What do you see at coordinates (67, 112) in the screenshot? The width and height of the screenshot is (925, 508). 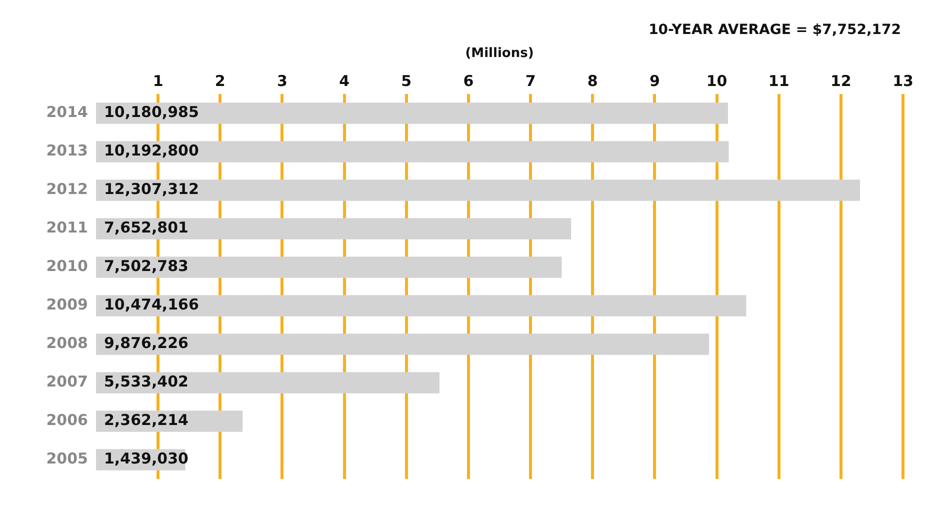 I see `y-tick-label: 2014` at bounding box center [67, 112].